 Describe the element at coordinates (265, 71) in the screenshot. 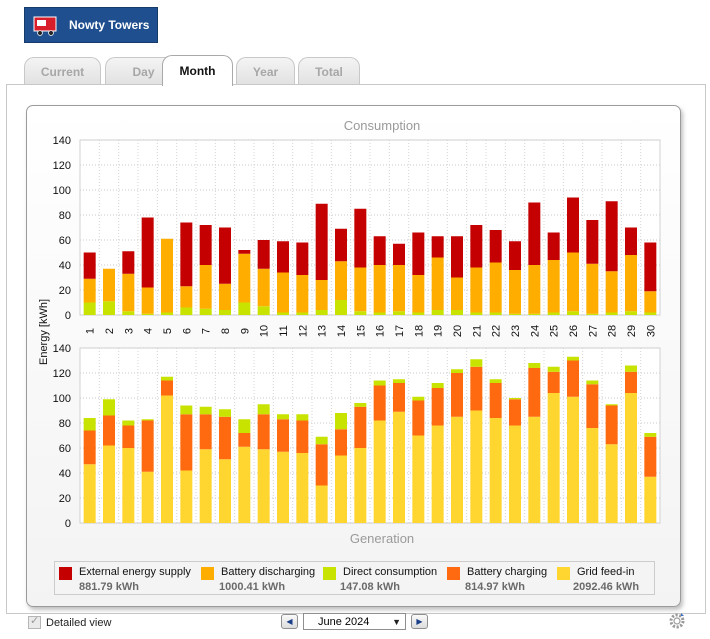

I see `tab-year: Year` at that location.